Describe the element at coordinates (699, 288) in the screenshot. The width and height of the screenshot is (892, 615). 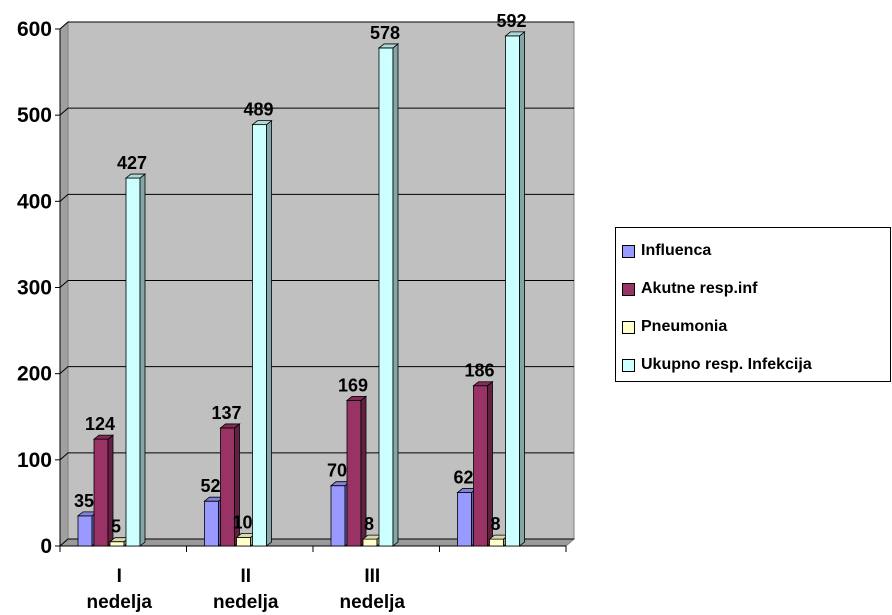
I see `legend-label: Akutne resp.inf` at that location.